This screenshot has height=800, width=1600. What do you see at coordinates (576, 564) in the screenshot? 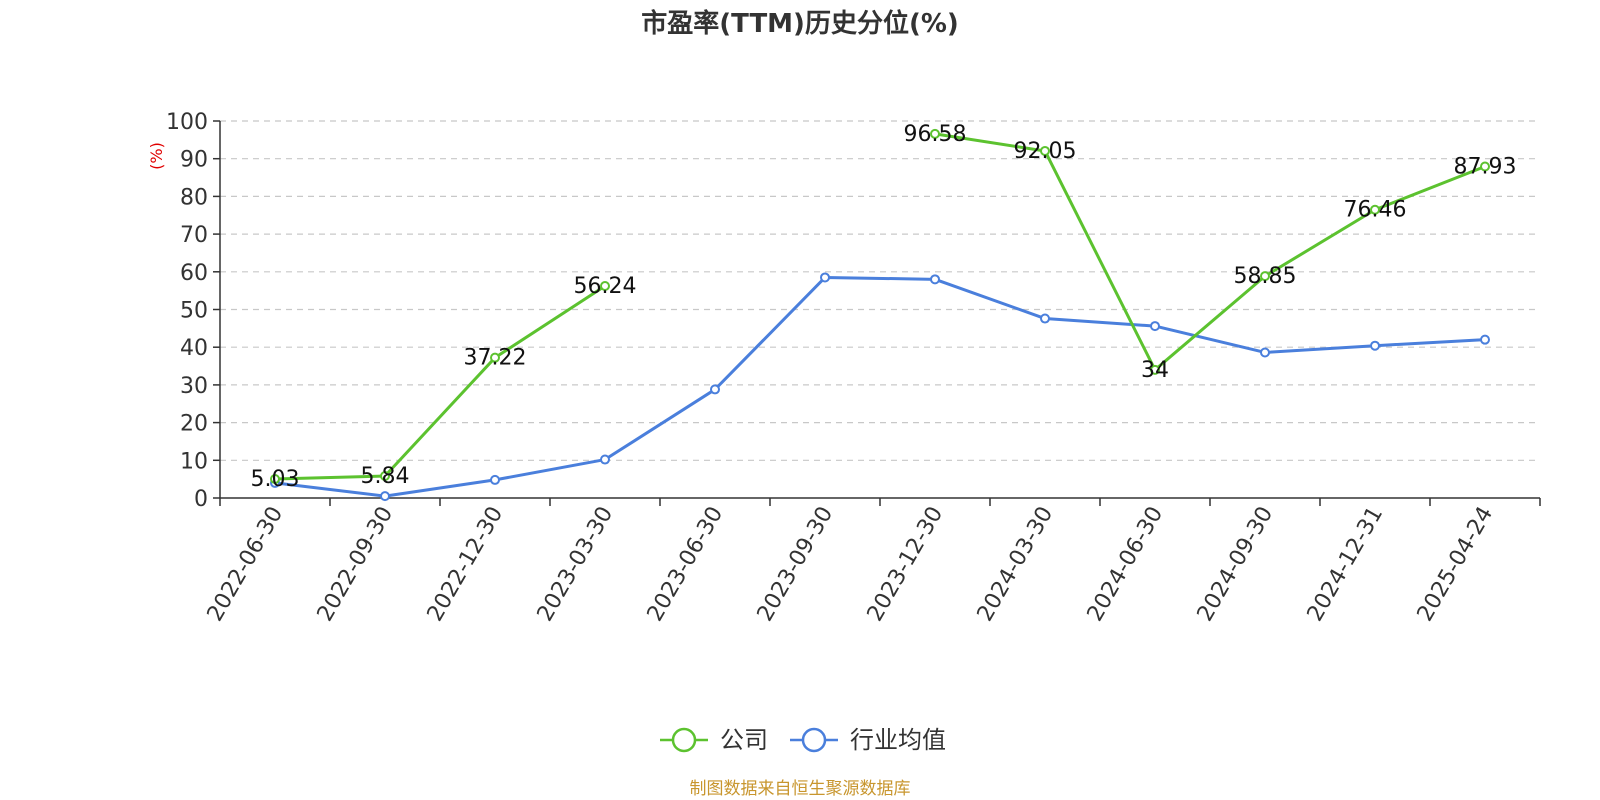
I see `x-tick-label: 2023-03-30` at bounding box center [576, 564].